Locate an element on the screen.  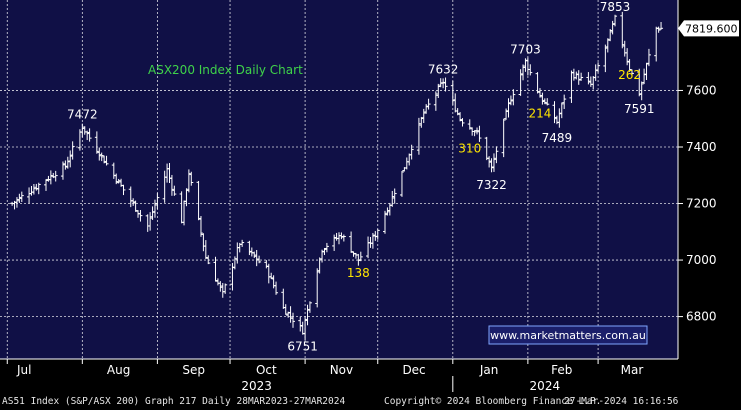
x-month-label: Mar is located at coordinates (632, 370).